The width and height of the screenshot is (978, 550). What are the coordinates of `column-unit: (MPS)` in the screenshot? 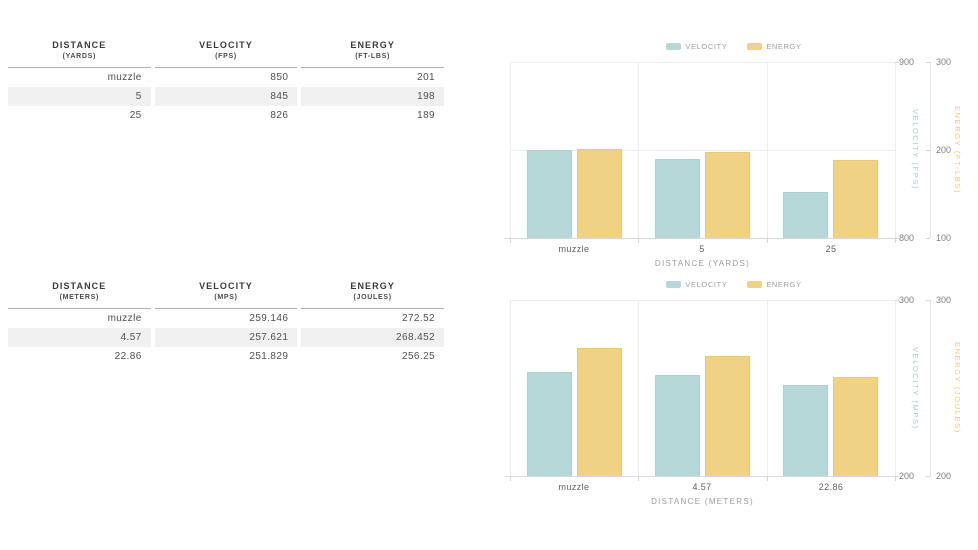 It's located at (226, 297).